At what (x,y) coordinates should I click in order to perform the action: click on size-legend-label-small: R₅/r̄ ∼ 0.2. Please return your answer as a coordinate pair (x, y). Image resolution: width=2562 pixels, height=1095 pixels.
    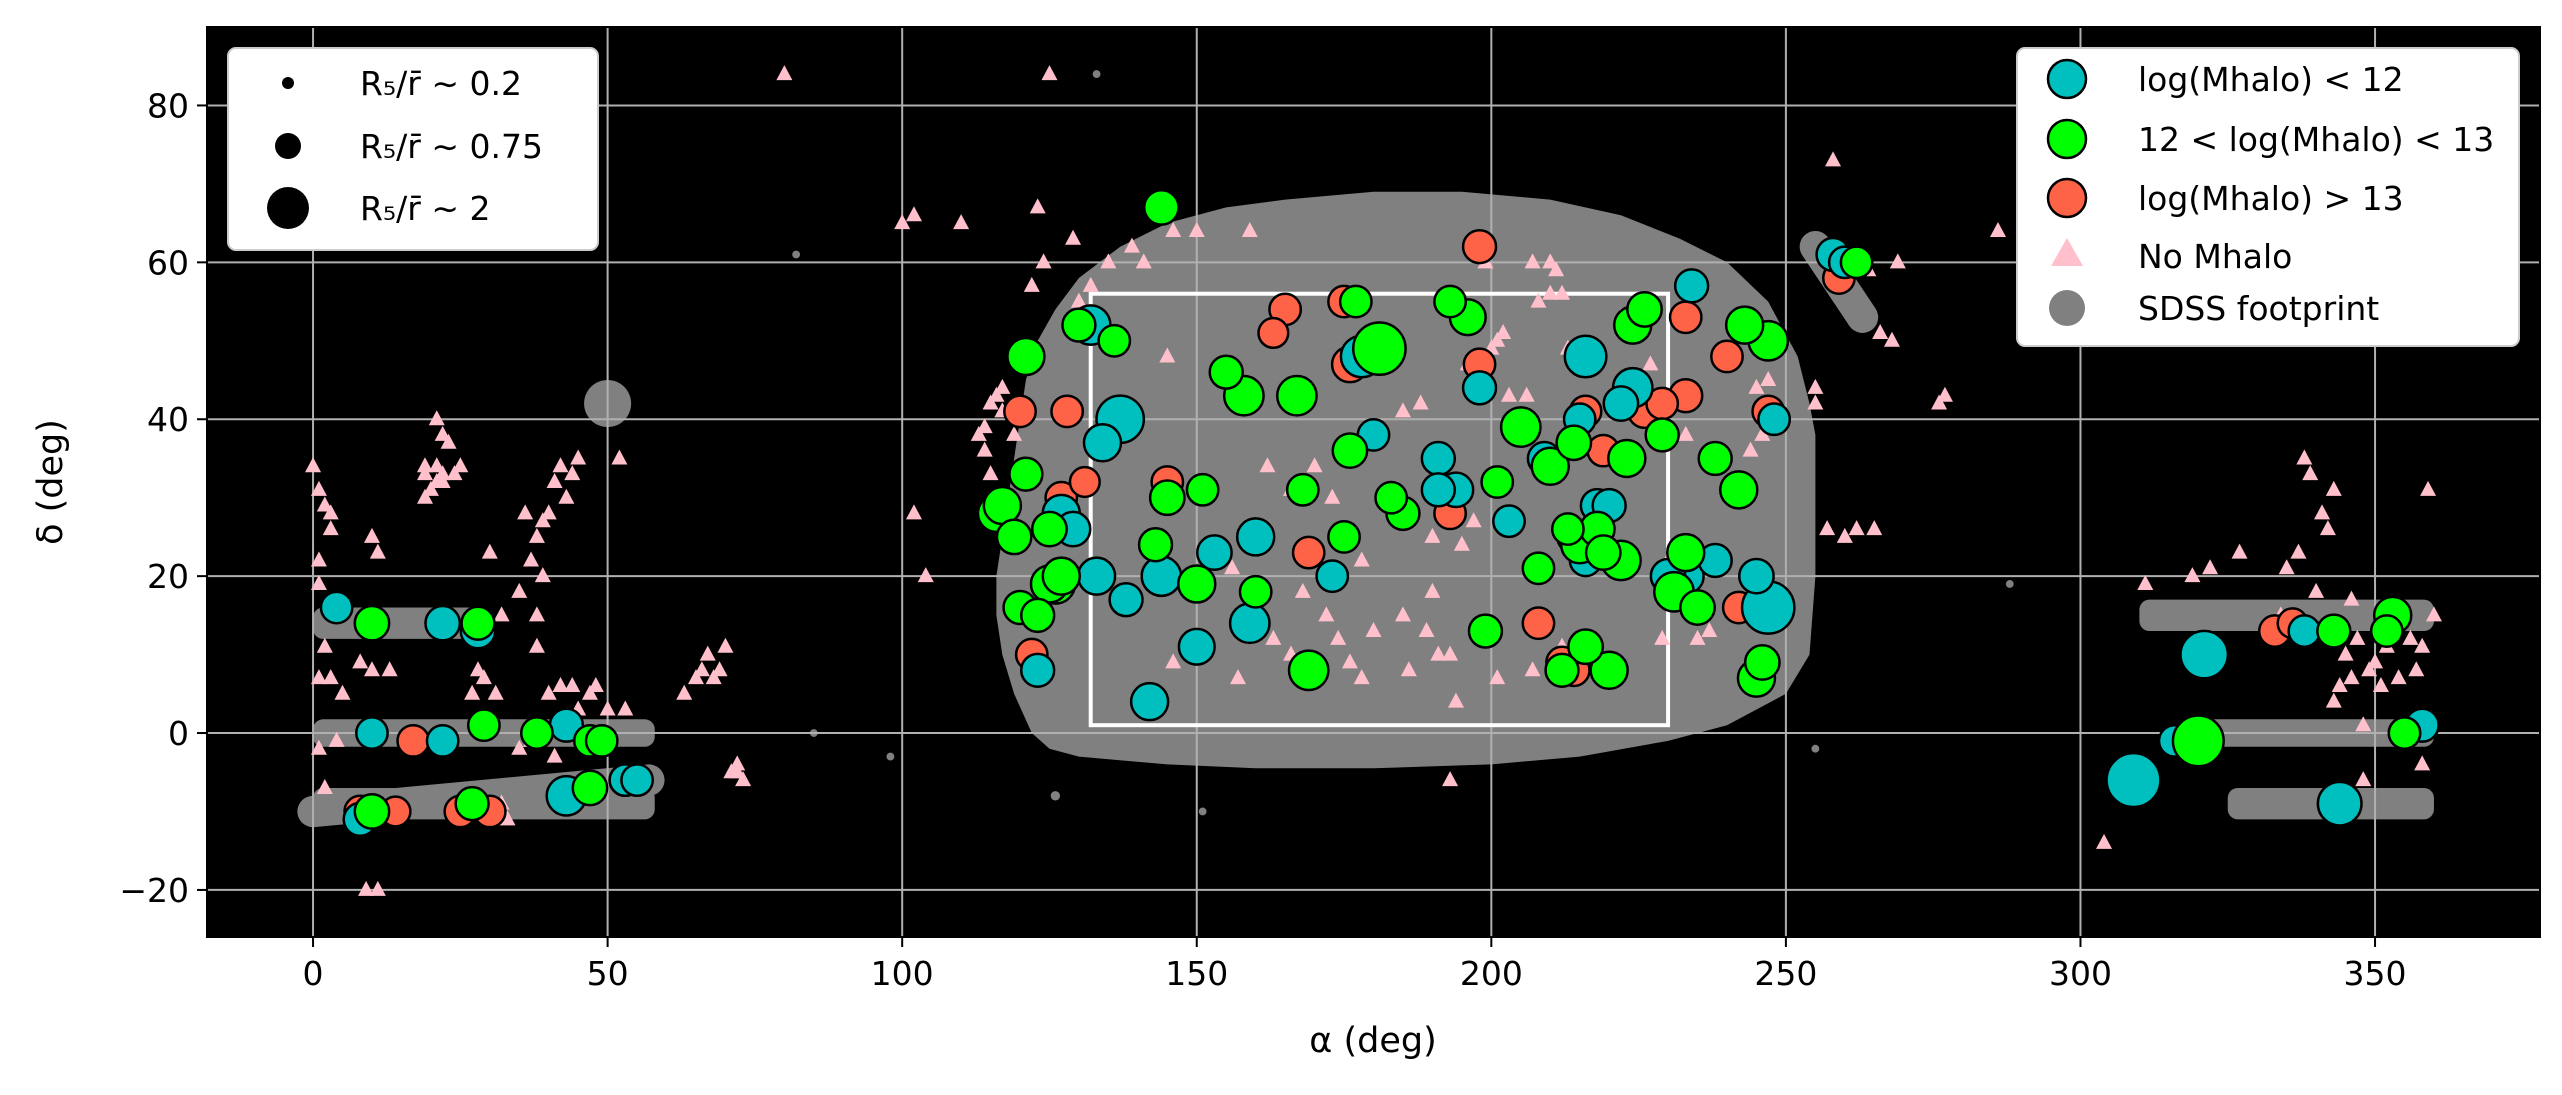
    Looking at the image, I should click on (441, 83).